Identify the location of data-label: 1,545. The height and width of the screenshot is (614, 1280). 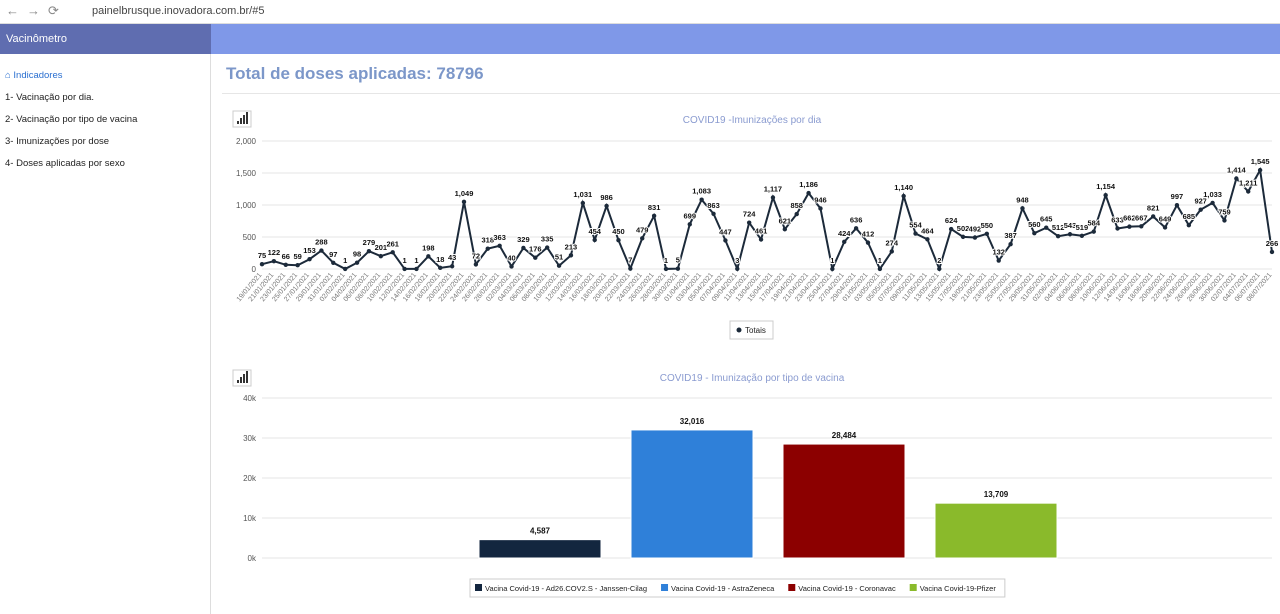
(1260, 161).